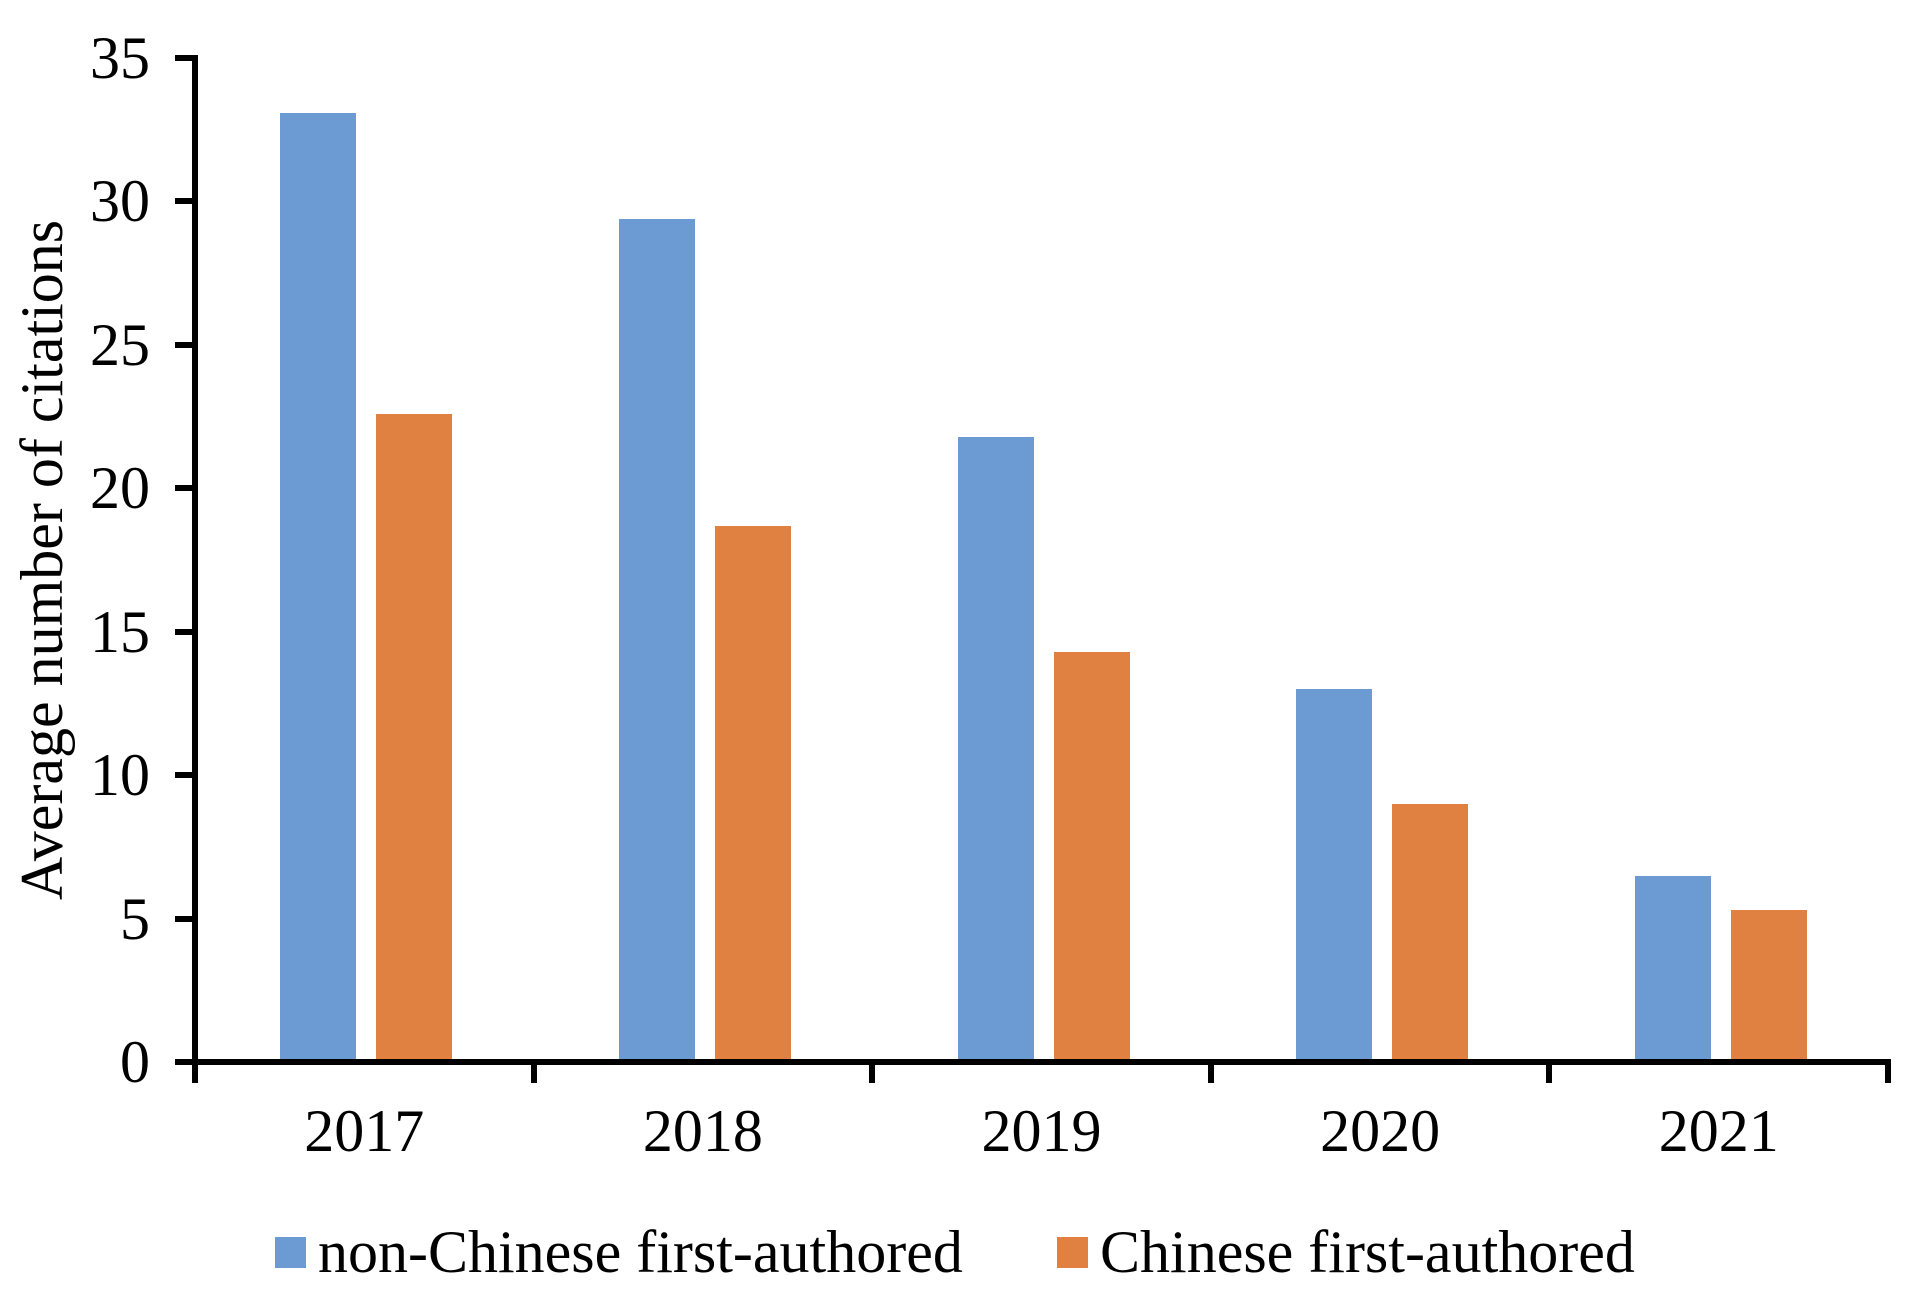 Image resolution: width=1920 pixels, height=1311 pixels. I want to click on y-tick-label: 35, so click(120, 58).